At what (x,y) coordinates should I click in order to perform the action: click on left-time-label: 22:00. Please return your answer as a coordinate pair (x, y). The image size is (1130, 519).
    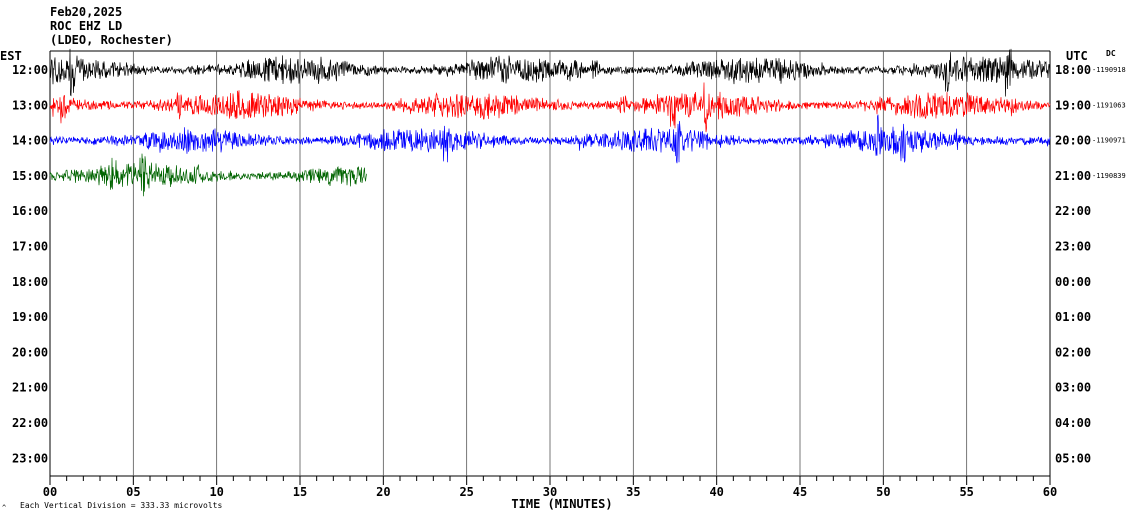
    Looking at the image, I should click on (30, 423).